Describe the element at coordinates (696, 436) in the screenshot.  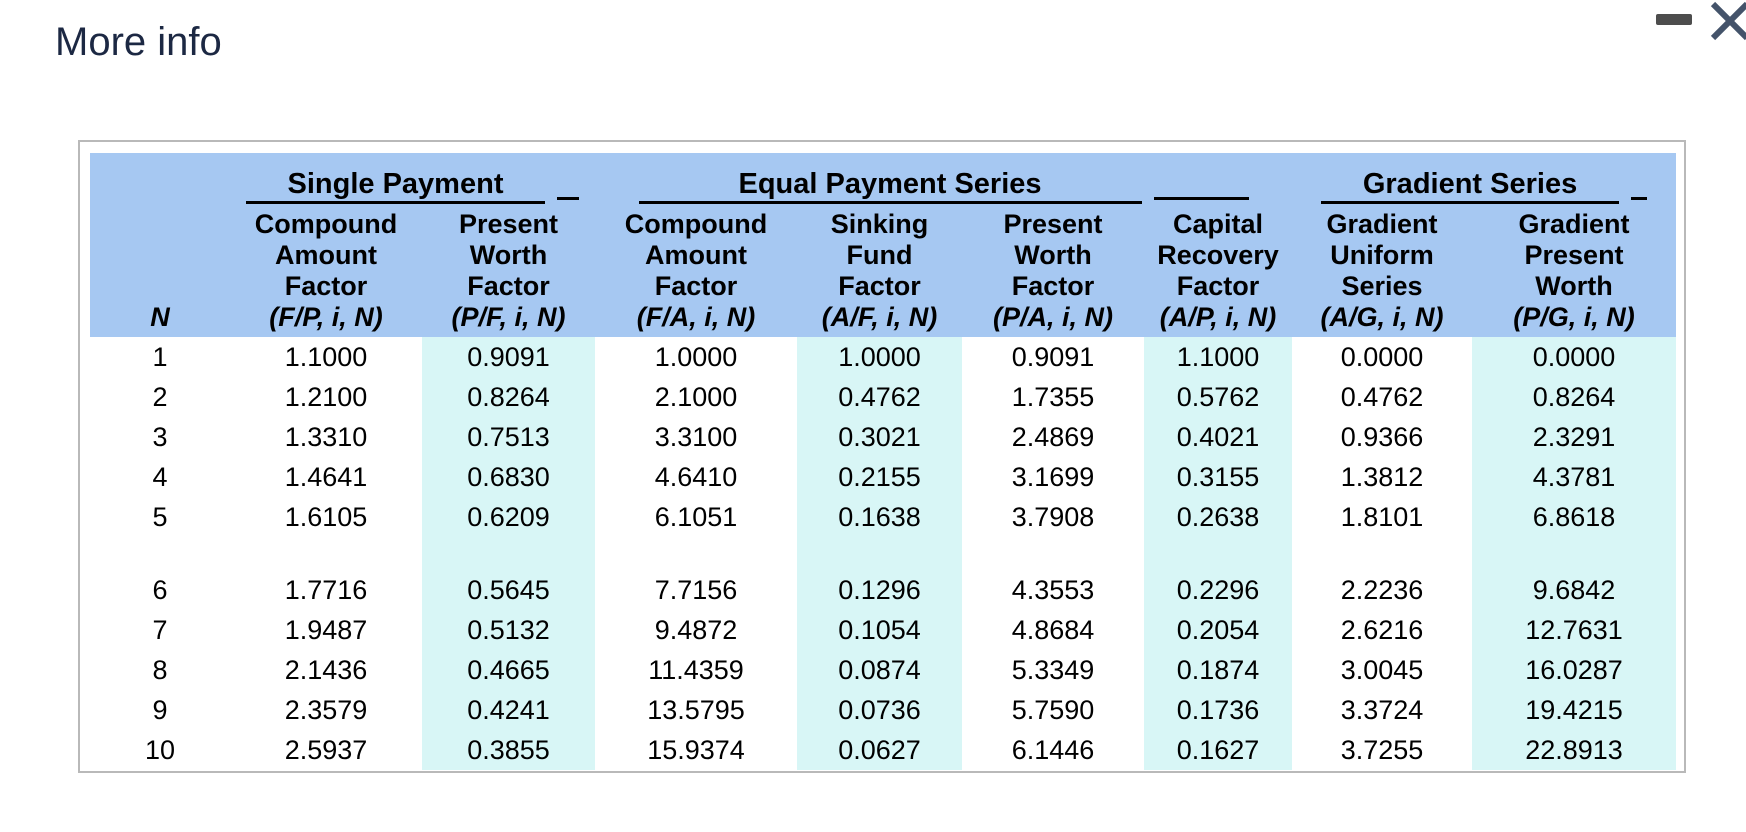
I see `table-cell: 3.3100` at that location.